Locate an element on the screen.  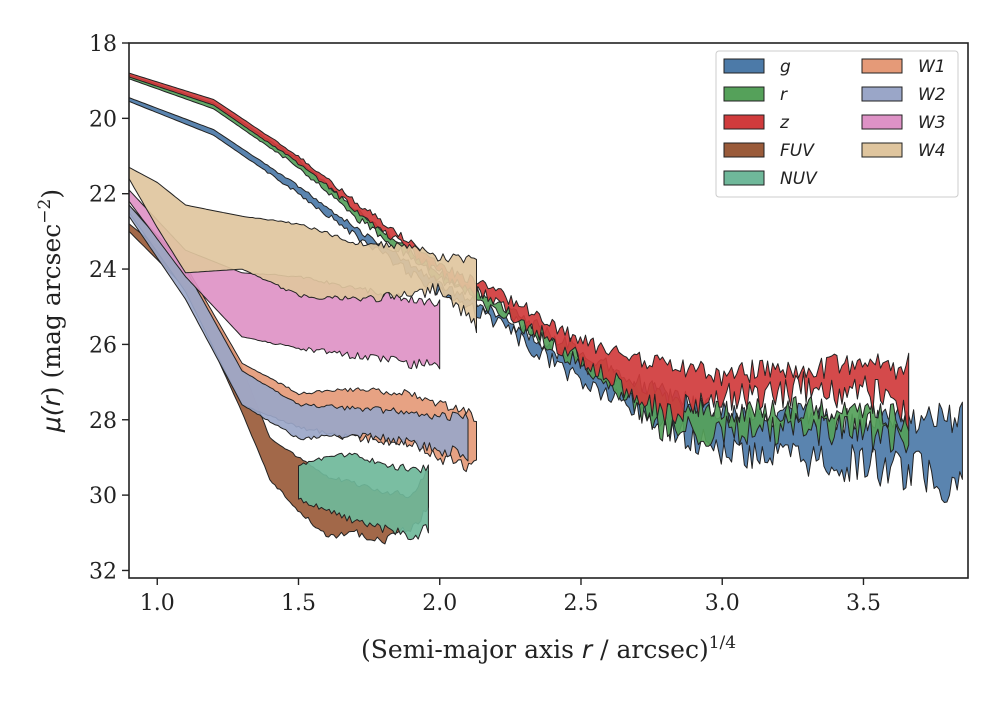
y-tick-label: 28 is located at coordinates (103, 421).